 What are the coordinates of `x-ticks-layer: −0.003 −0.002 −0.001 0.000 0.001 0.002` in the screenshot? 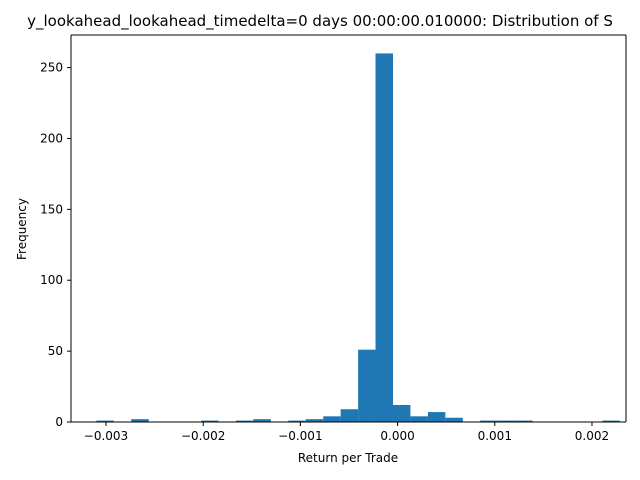 It's located at (346, 432).